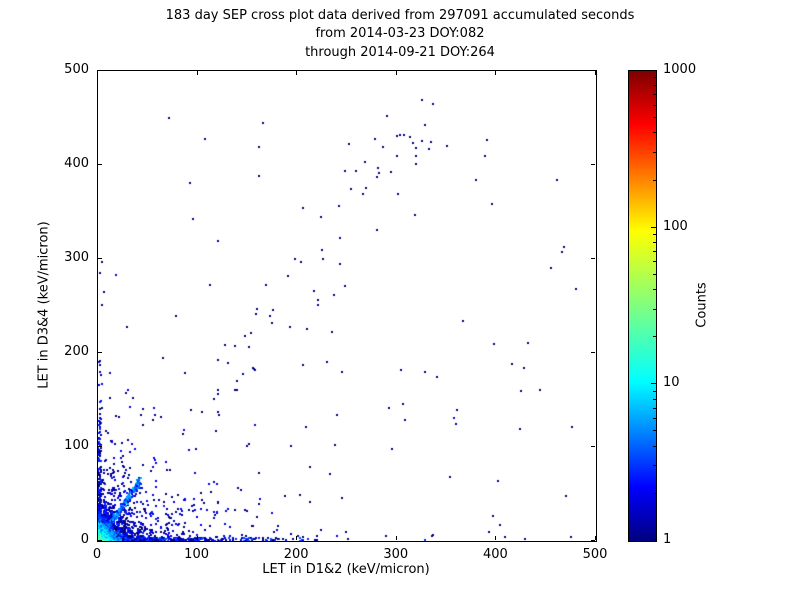 This screenshot has width=800, height=600. What do you see at coordinates (296, 554) in the screenshot?
I see `x-tick-label: 200` at bounding box center [296, 554].